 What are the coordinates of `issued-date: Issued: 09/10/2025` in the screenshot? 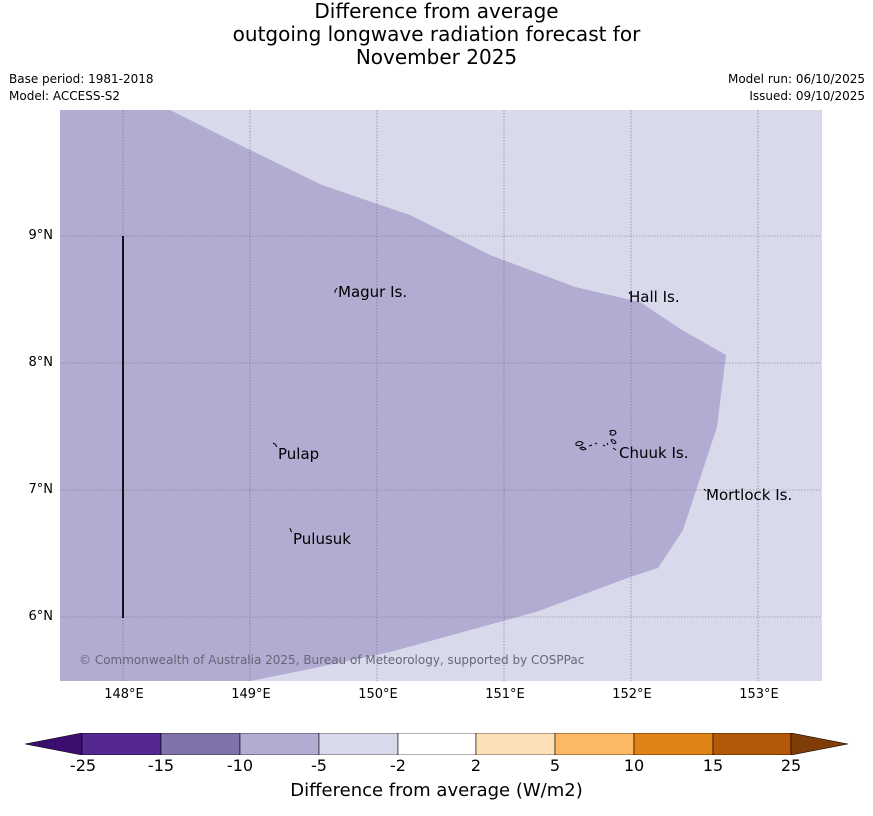 It's located at (807, 96).